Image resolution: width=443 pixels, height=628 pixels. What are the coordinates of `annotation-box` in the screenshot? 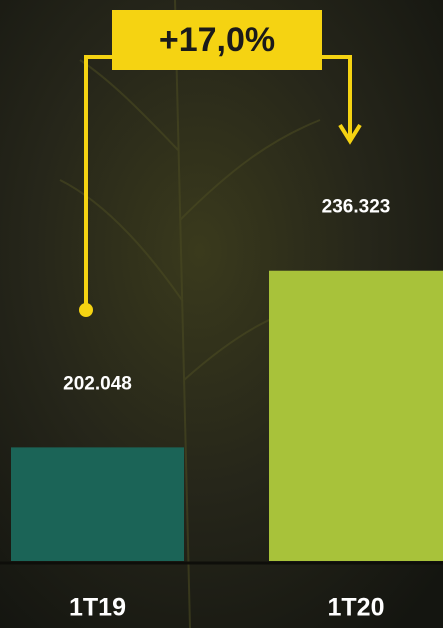 It's located at (217, 40).